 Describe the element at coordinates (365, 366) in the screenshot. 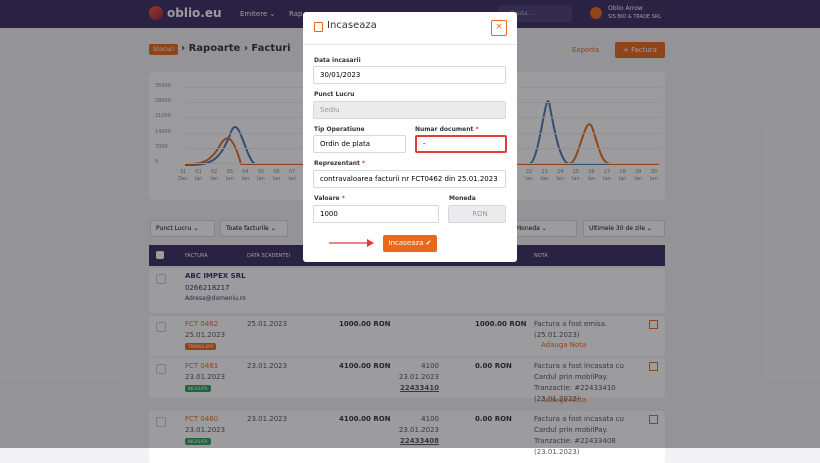

I see `total: 4100.00 RON` at that location.